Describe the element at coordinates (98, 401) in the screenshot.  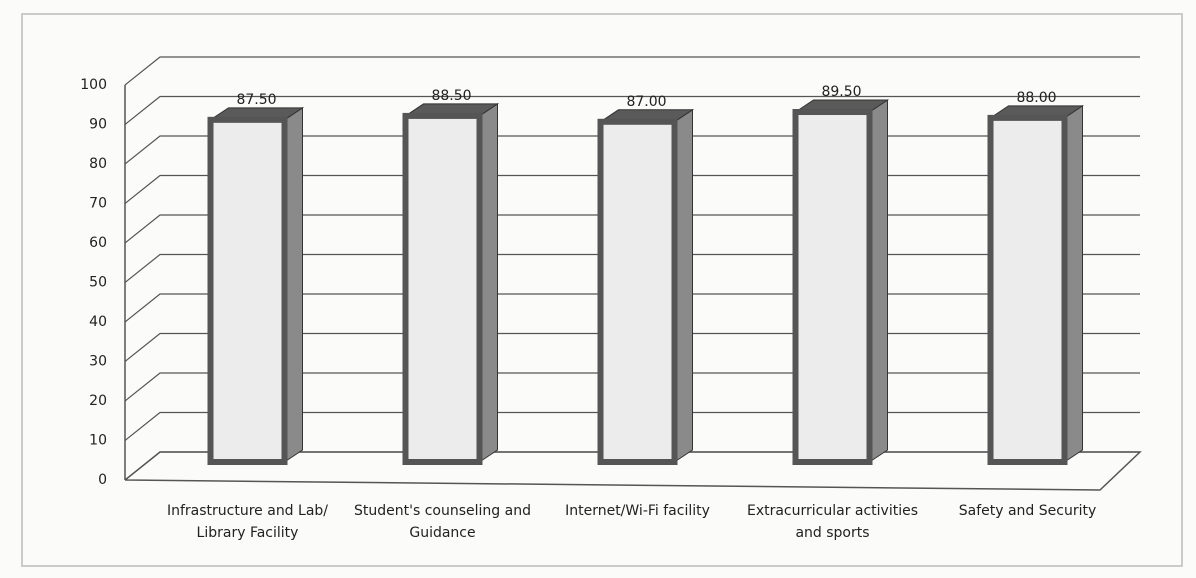
I see `y-tick-label: 20` at that location.